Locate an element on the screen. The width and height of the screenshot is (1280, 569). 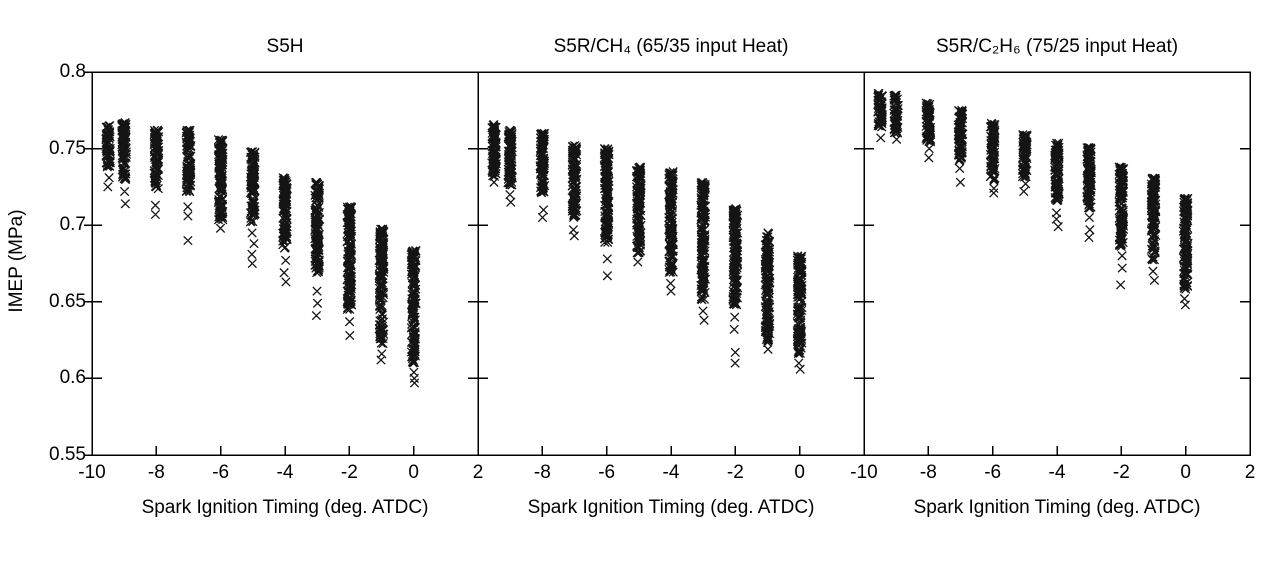
y-tick-label: 0.6 is located at coordinates (72, 378).